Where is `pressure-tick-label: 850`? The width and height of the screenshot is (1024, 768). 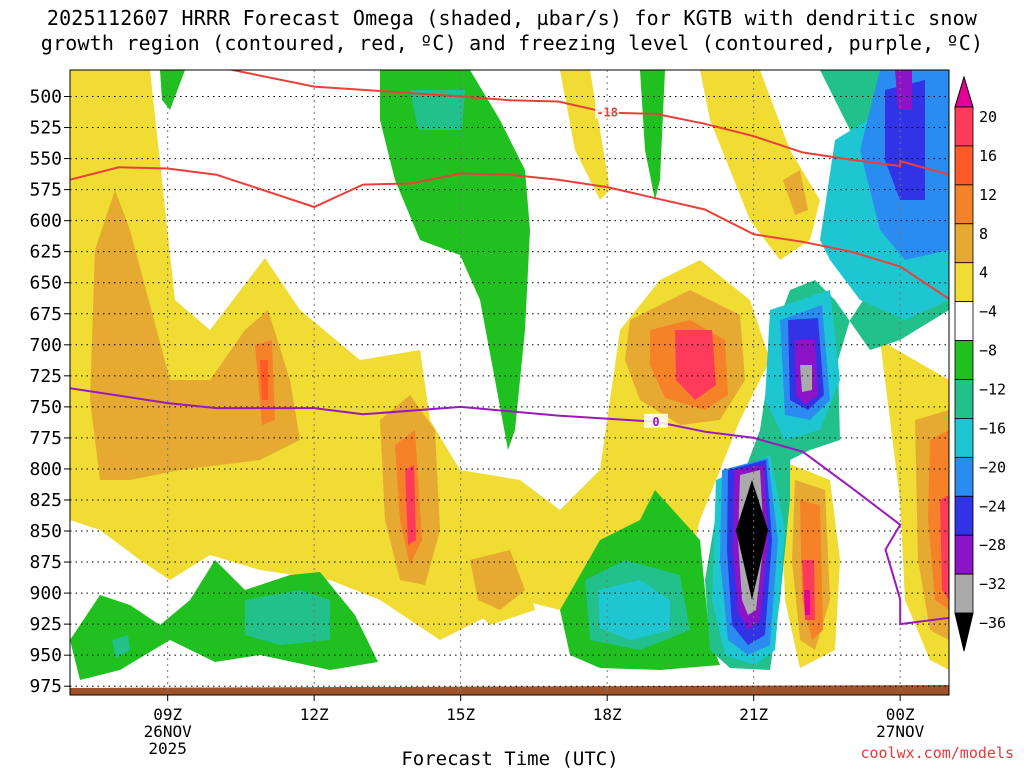
pressure-tick-label: 850 is located at coordinates (45, 531).